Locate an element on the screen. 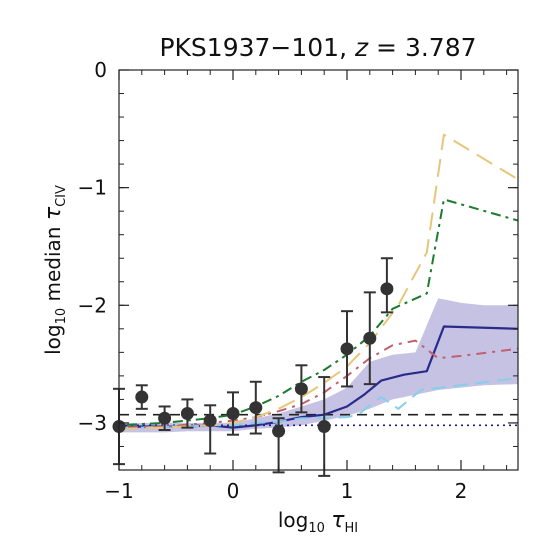 This screenshot has height=540, width=540. y-tick-label: −3 is located at coordinates (92, 423).